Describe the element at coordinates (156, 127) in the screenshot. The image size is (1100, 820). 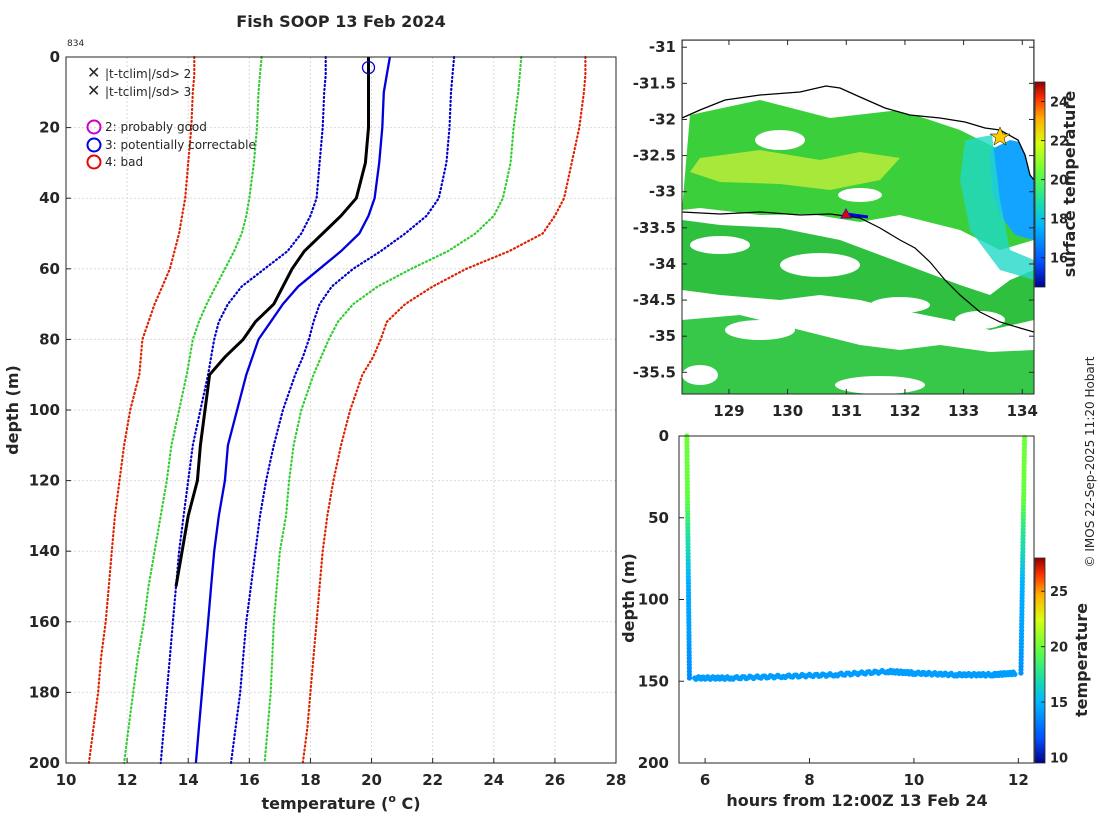
I see `legend-label-probably-good: 2: probably good` at that location.